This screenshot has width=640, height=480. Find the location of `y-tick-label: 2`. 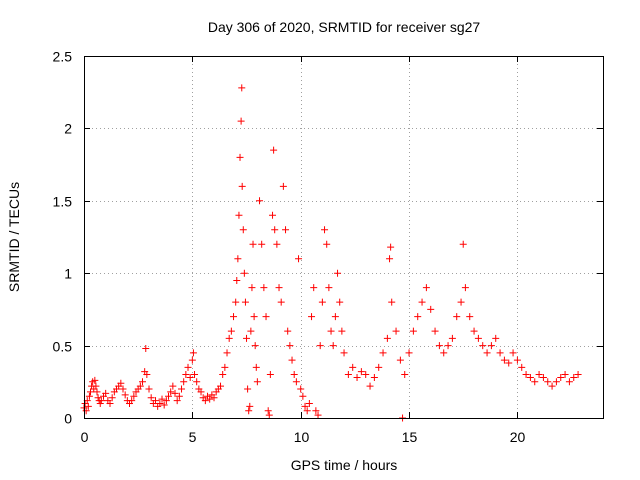

y-tick-label: 2 is located at coordinates (68, 129).